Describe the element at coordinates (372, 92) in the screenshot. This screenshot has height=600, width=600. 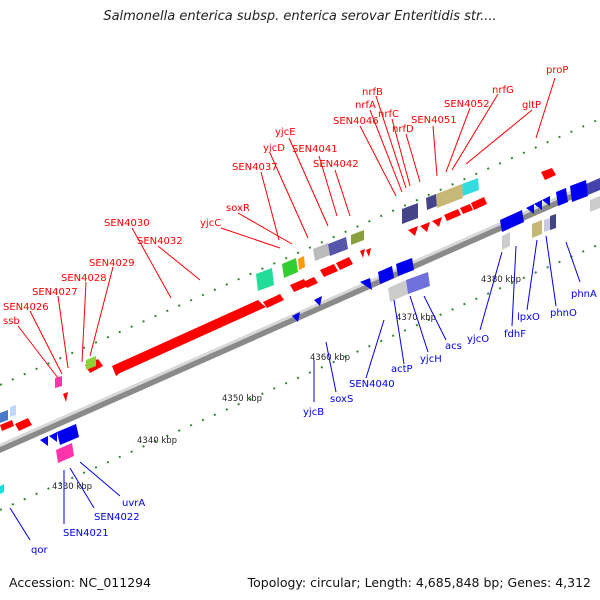
I see `gene-label: nrfB` at that location.